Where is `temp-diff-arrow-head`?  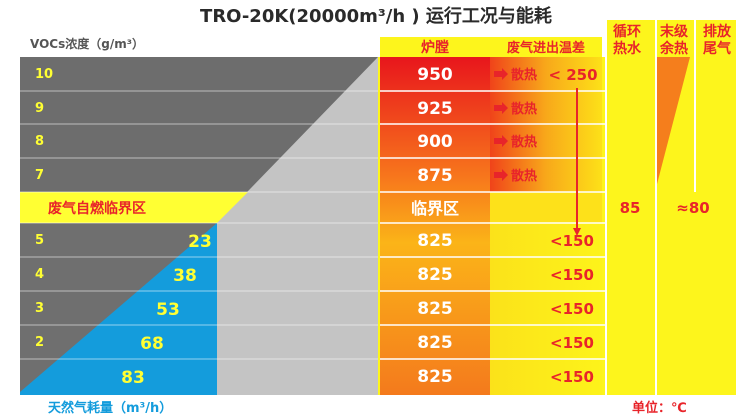
temp-diff-arrow-head is located at coordinates (577, 232).